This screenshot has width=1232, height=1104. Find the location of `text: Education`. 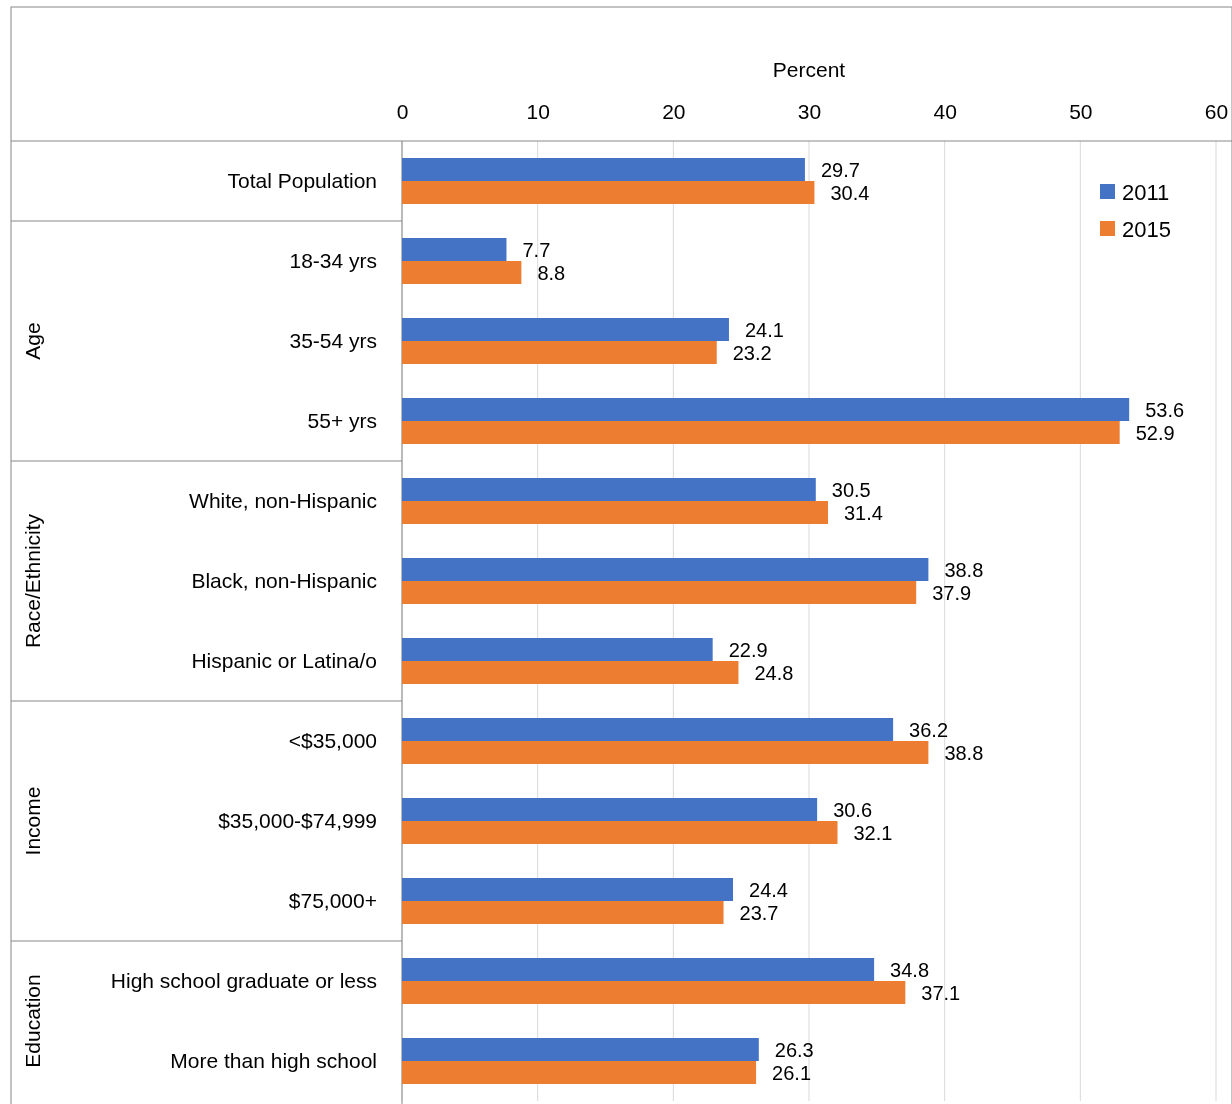

text: Education is located at coordinates (32, 1021).